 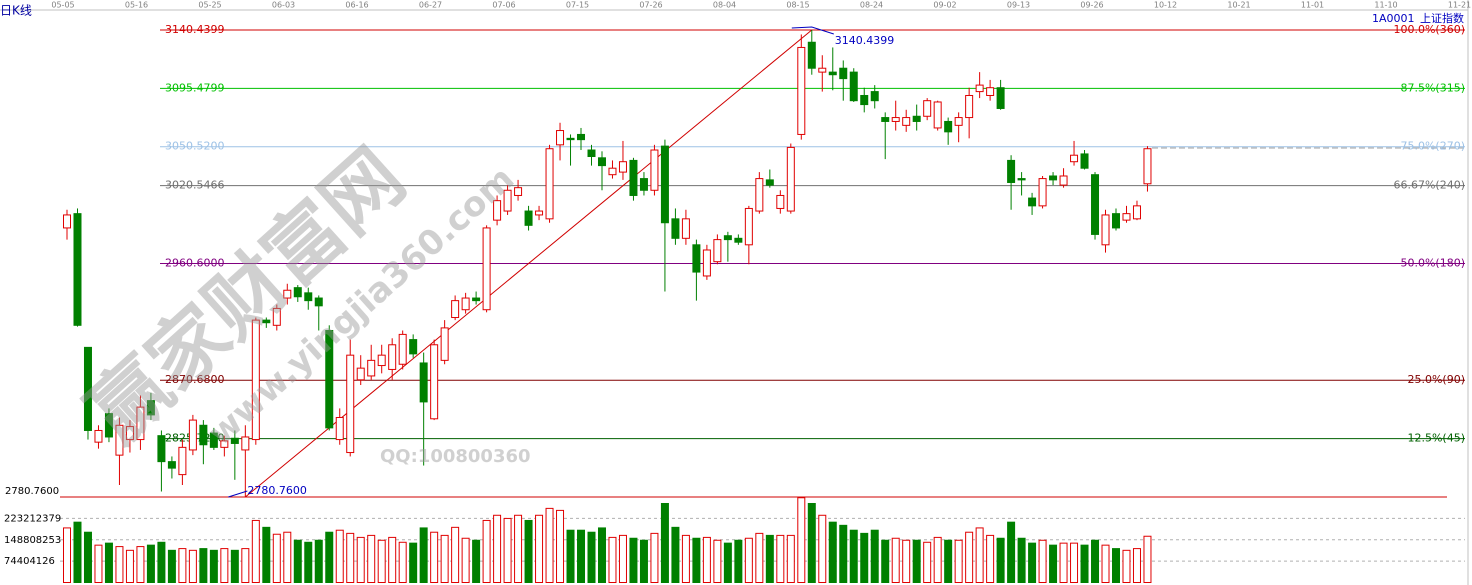 I want to click on fib-ratio-label: 87.5%(315), so click(x=1432, y=87).